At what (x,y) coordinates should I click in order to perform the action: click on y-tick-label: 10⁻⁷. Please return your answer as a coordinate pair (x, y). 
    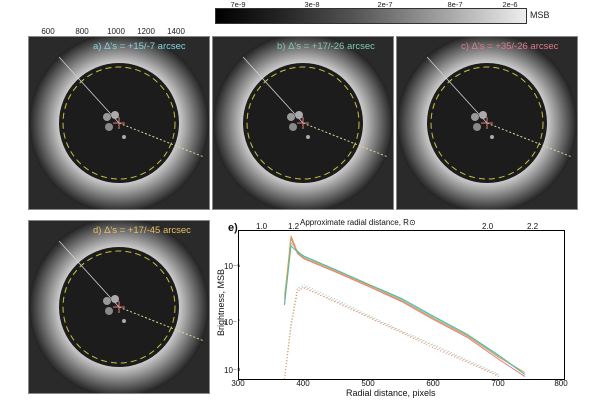
    Looking at the image, I should click on (232, 322).